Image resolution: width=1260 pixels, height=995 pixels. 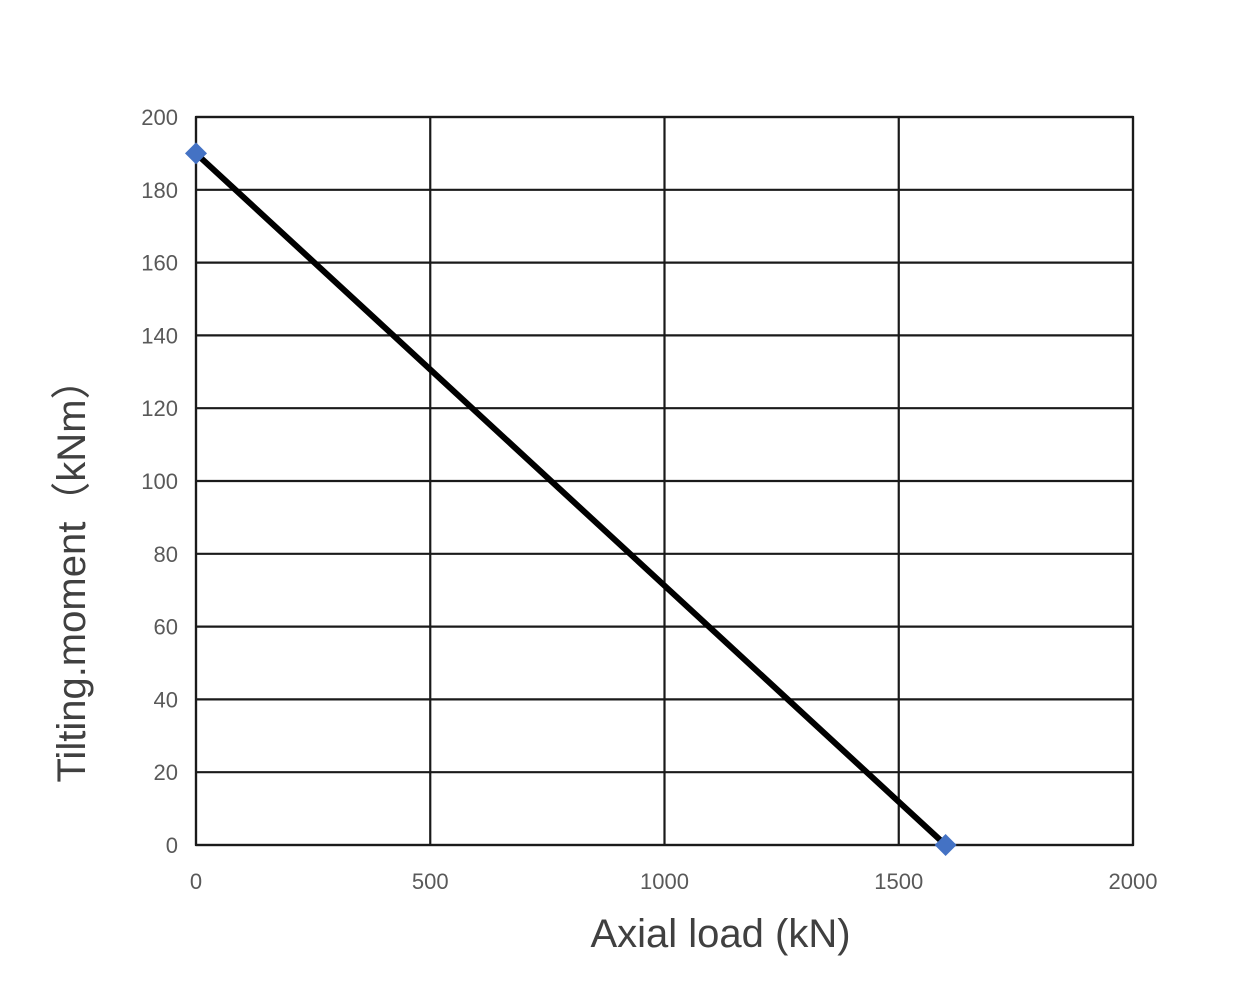 I want to click on x-tick-label: 500, so click(x=430, y=881).